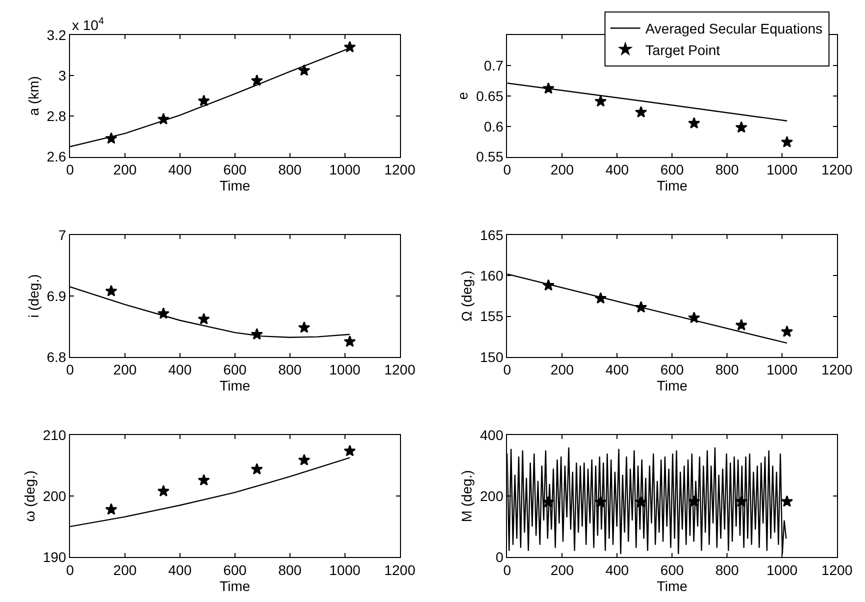 Image resolution: width=865 pixels, height=602 pixels. I want to click on y-tick-label: 2.6, so click(56, 156).